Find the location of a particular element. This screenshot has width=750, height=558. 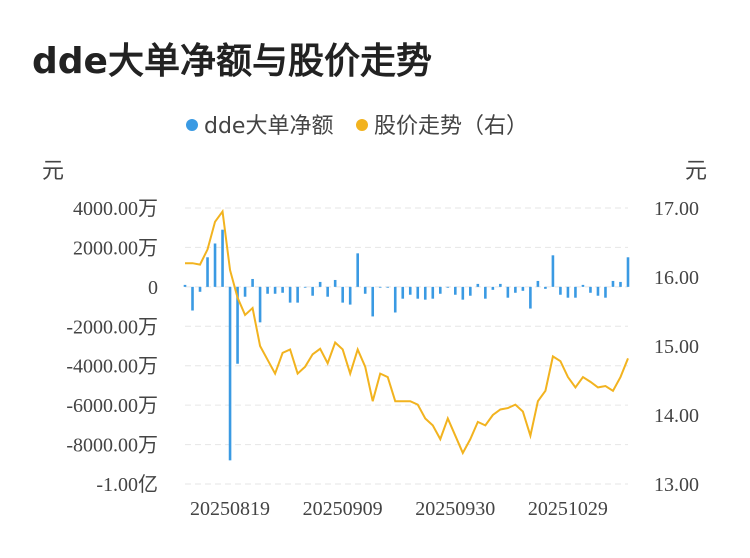

left-tick-label: 2000.00万 is located at coordinates (115, 248).